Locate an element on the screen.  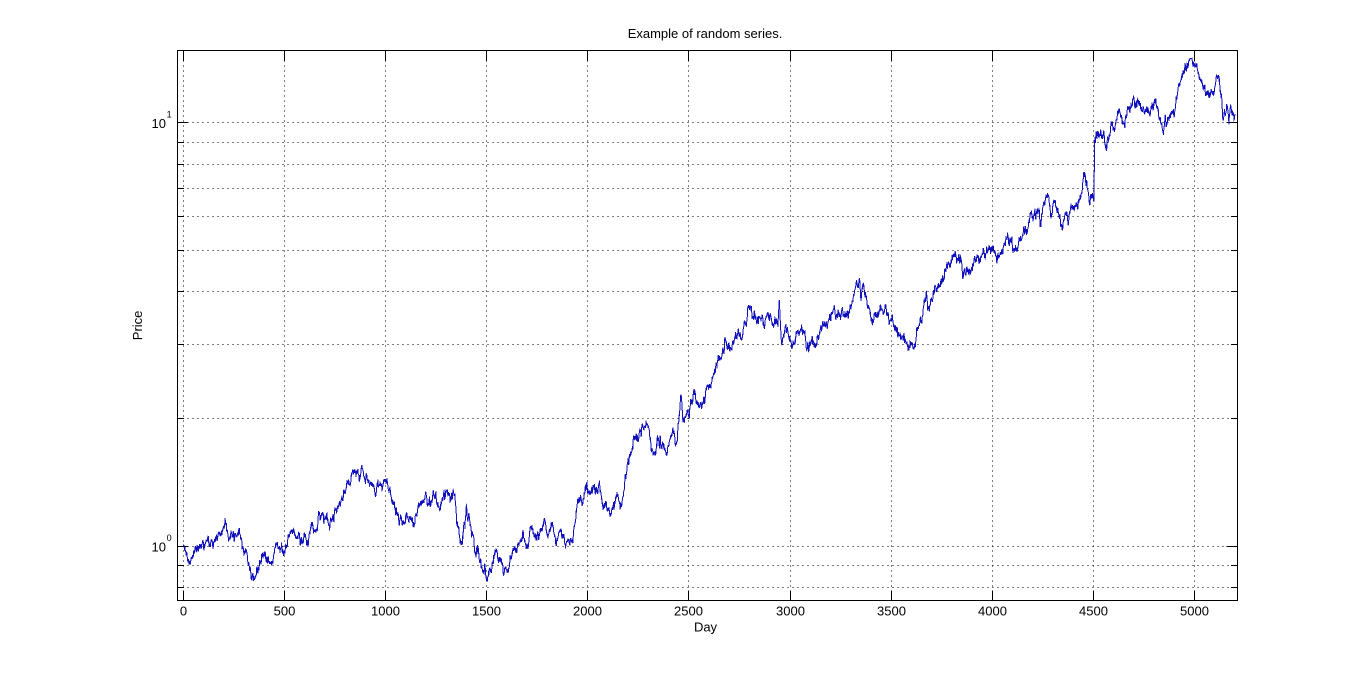
svg-text: 1500 is located at coordinates (486, 611).